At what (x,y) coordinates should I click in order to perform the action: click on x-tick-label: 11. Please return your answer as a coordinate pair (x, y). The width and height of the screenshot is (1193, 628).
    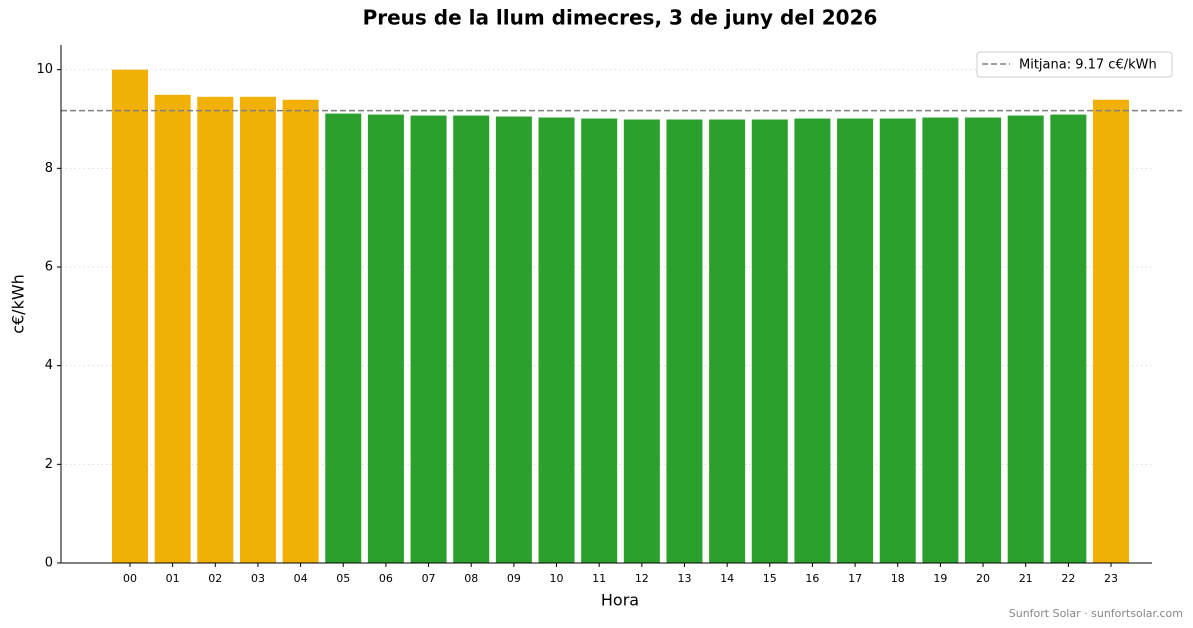
    Looking at the image, I should click on (599, 578).